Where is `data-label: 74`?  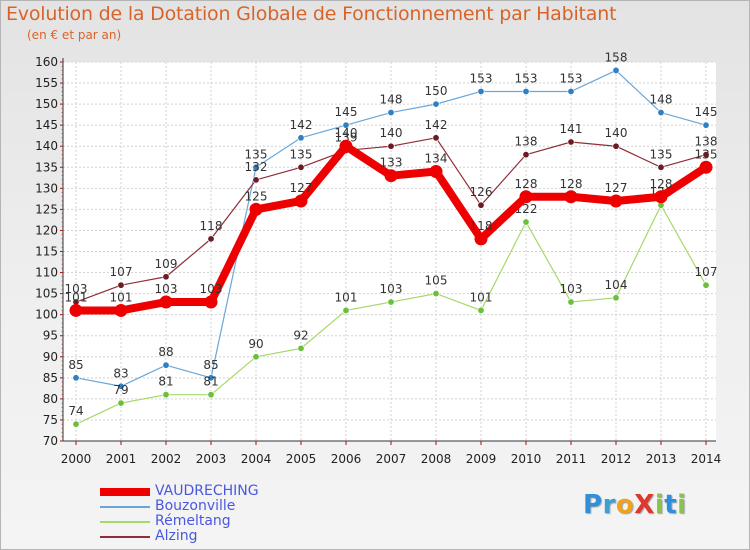 data-label: 74 is located at coordinates (75, 411).